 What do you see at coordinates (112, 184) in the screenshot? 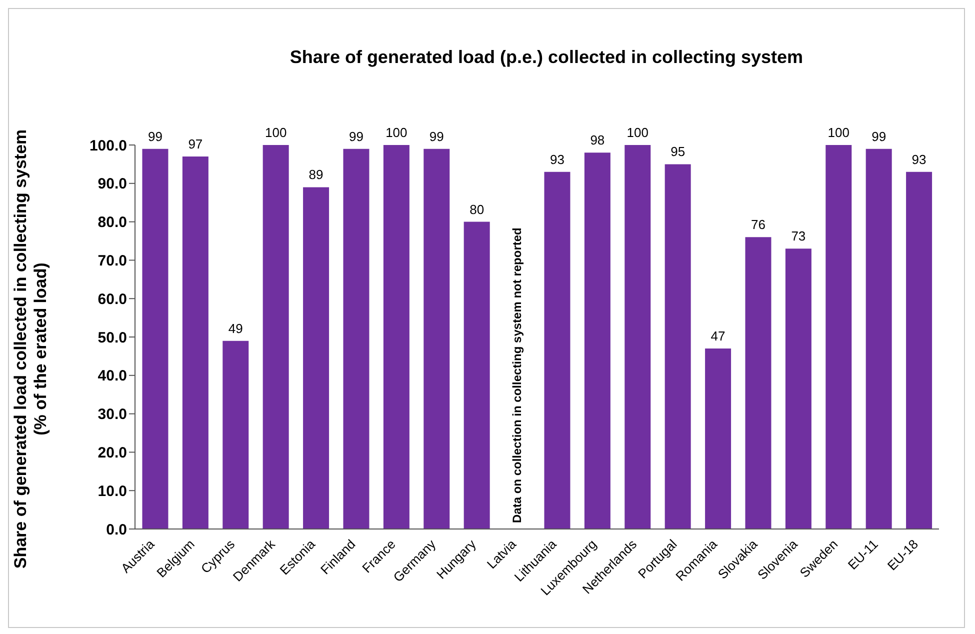
I see `y-tick-label: 90.0` at bounding box center [112, 184].